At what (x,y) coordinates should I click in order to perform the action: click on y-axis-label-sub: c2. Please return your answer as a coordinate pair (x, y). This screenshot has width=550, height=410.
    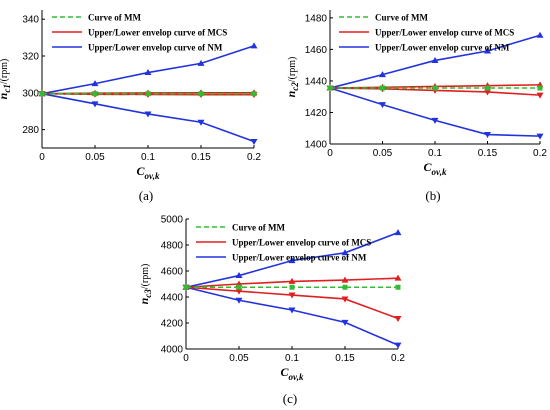
    Looking at the image, I should click on (295, 86).